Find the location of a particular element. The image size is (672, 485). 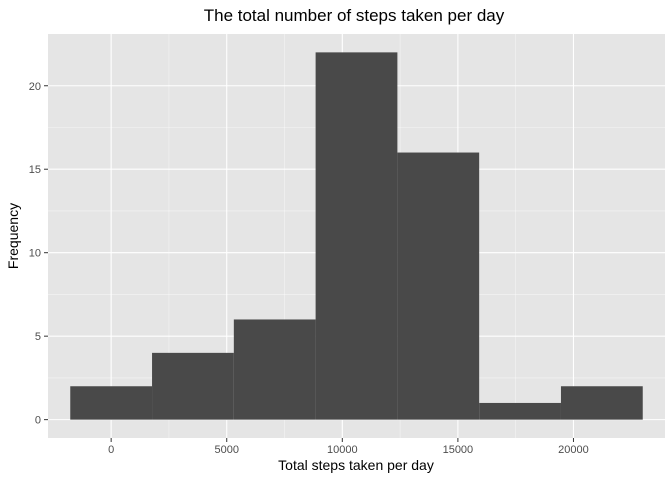

y-axis-ticks: 0 5 10 15 20 is located at coordinates (38, 254).